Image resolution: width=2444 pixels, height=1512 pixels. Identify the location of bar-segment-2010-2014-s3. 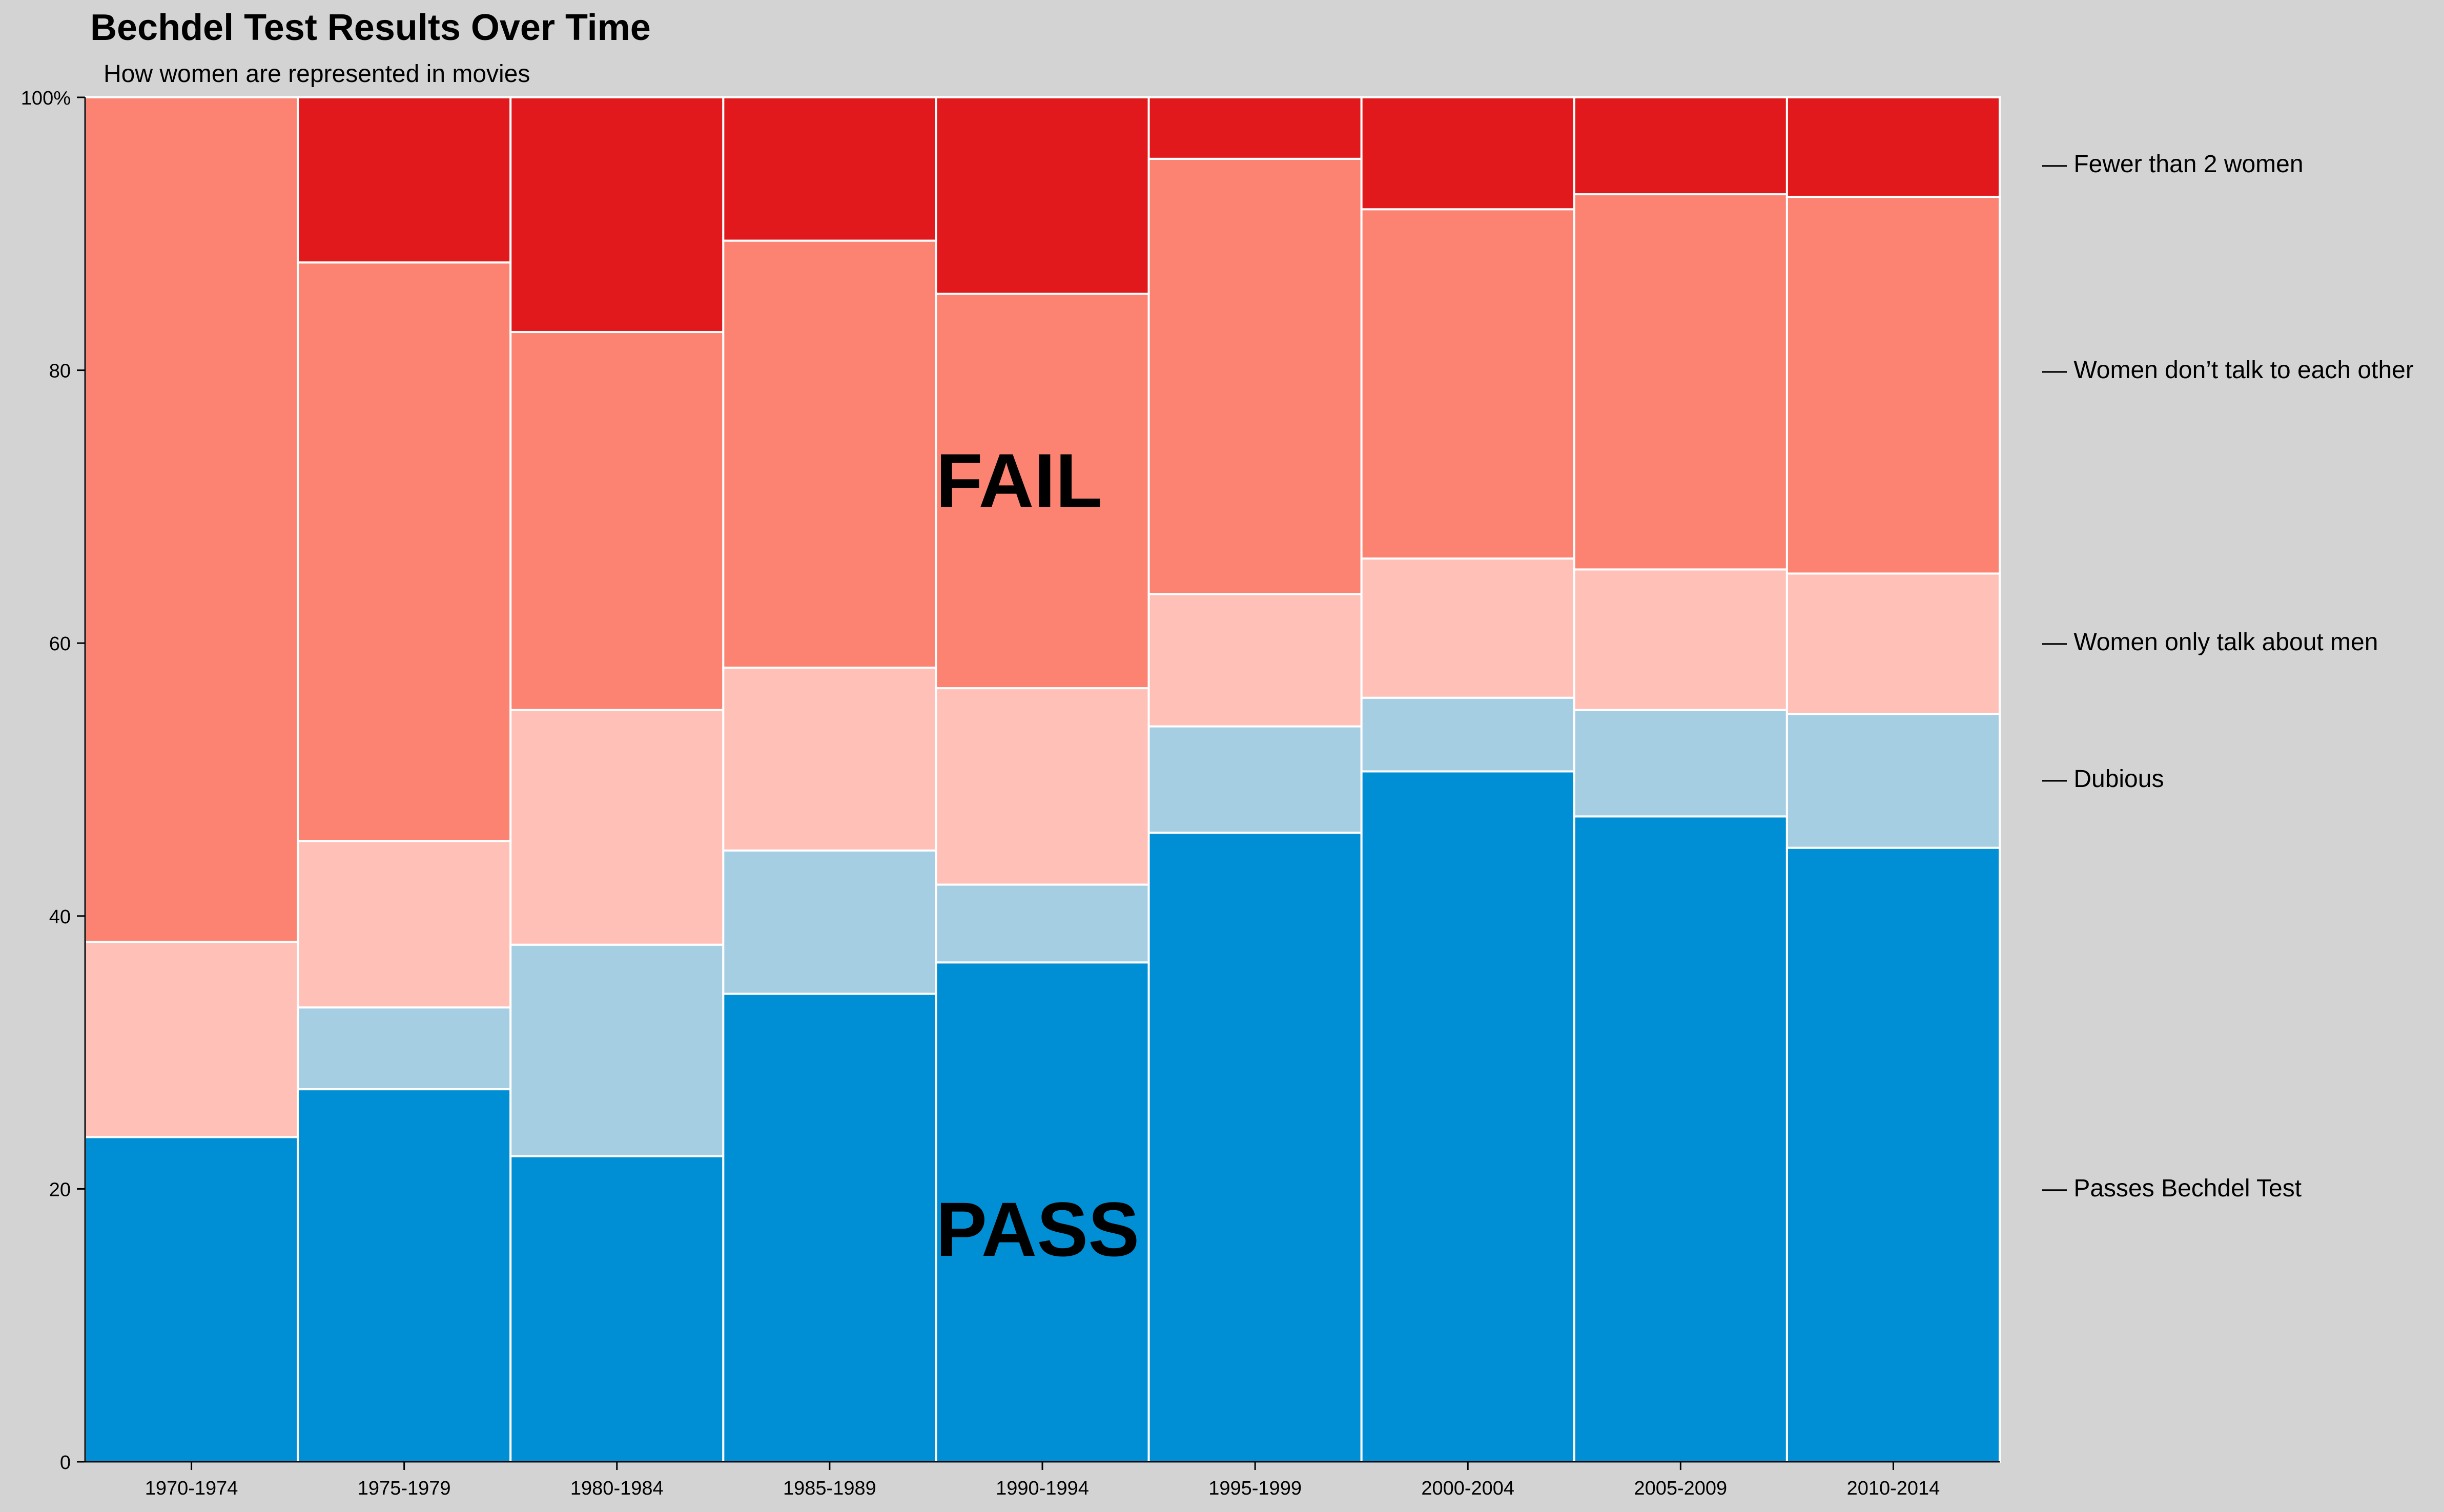
(1893, 385).